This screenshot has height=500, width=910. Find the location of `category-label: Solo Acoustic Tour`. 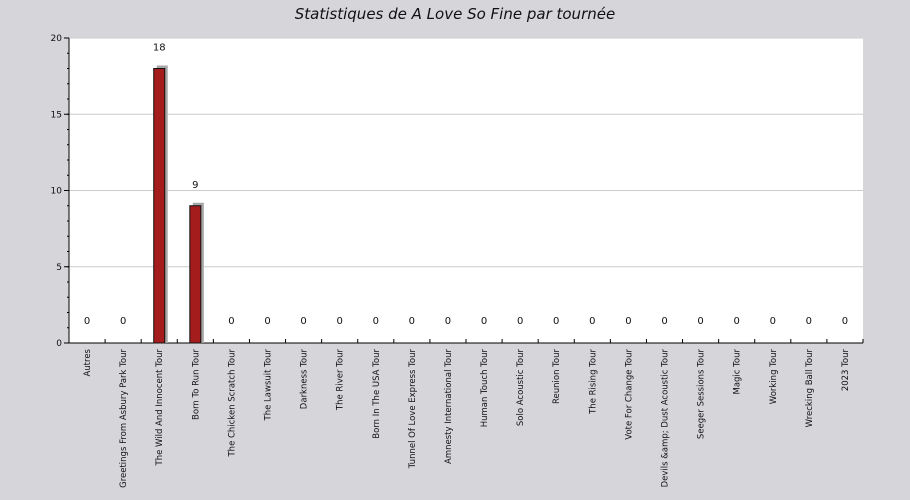

category-label: Solo Acoustic Tour is located at coordinates (521, 388).